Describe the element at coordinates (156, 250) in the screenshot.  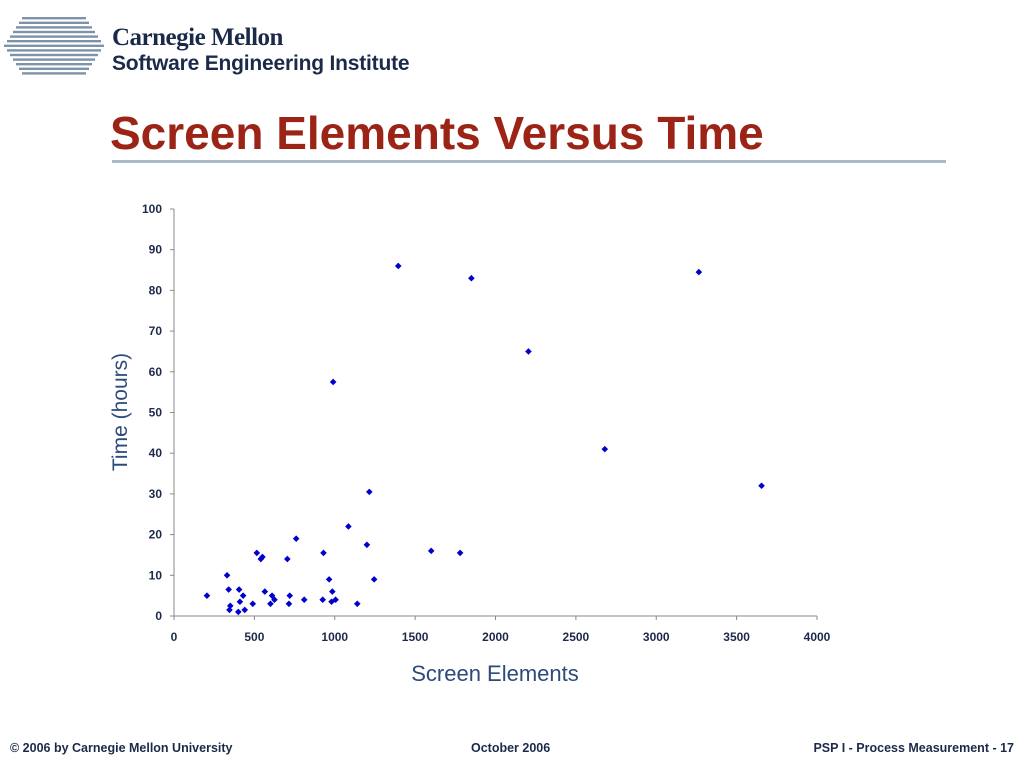
I see `y-tick-label: 90` at that location.